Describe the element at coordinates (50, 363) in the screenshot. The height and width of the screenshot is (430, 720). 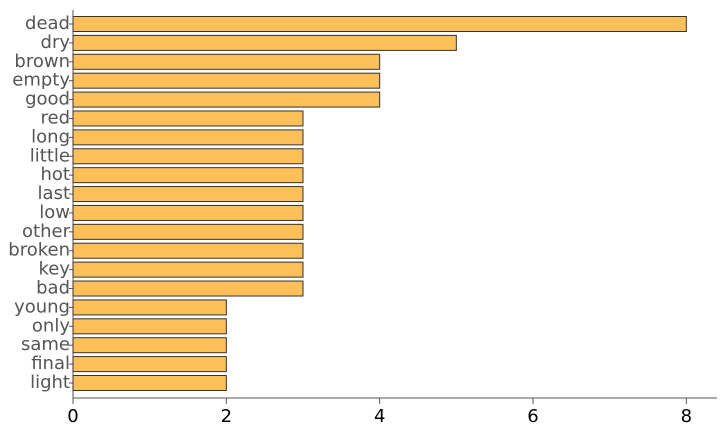
I see `y-tick-label: final` at that location.